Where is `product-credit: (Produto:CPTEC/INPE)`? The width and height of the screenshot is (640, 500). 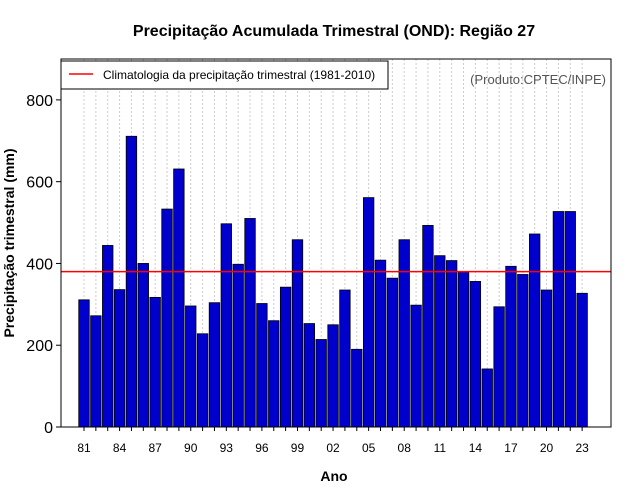 product-credit: (Produto:CPTEC/INPE) is located at coordinates (538, 79).